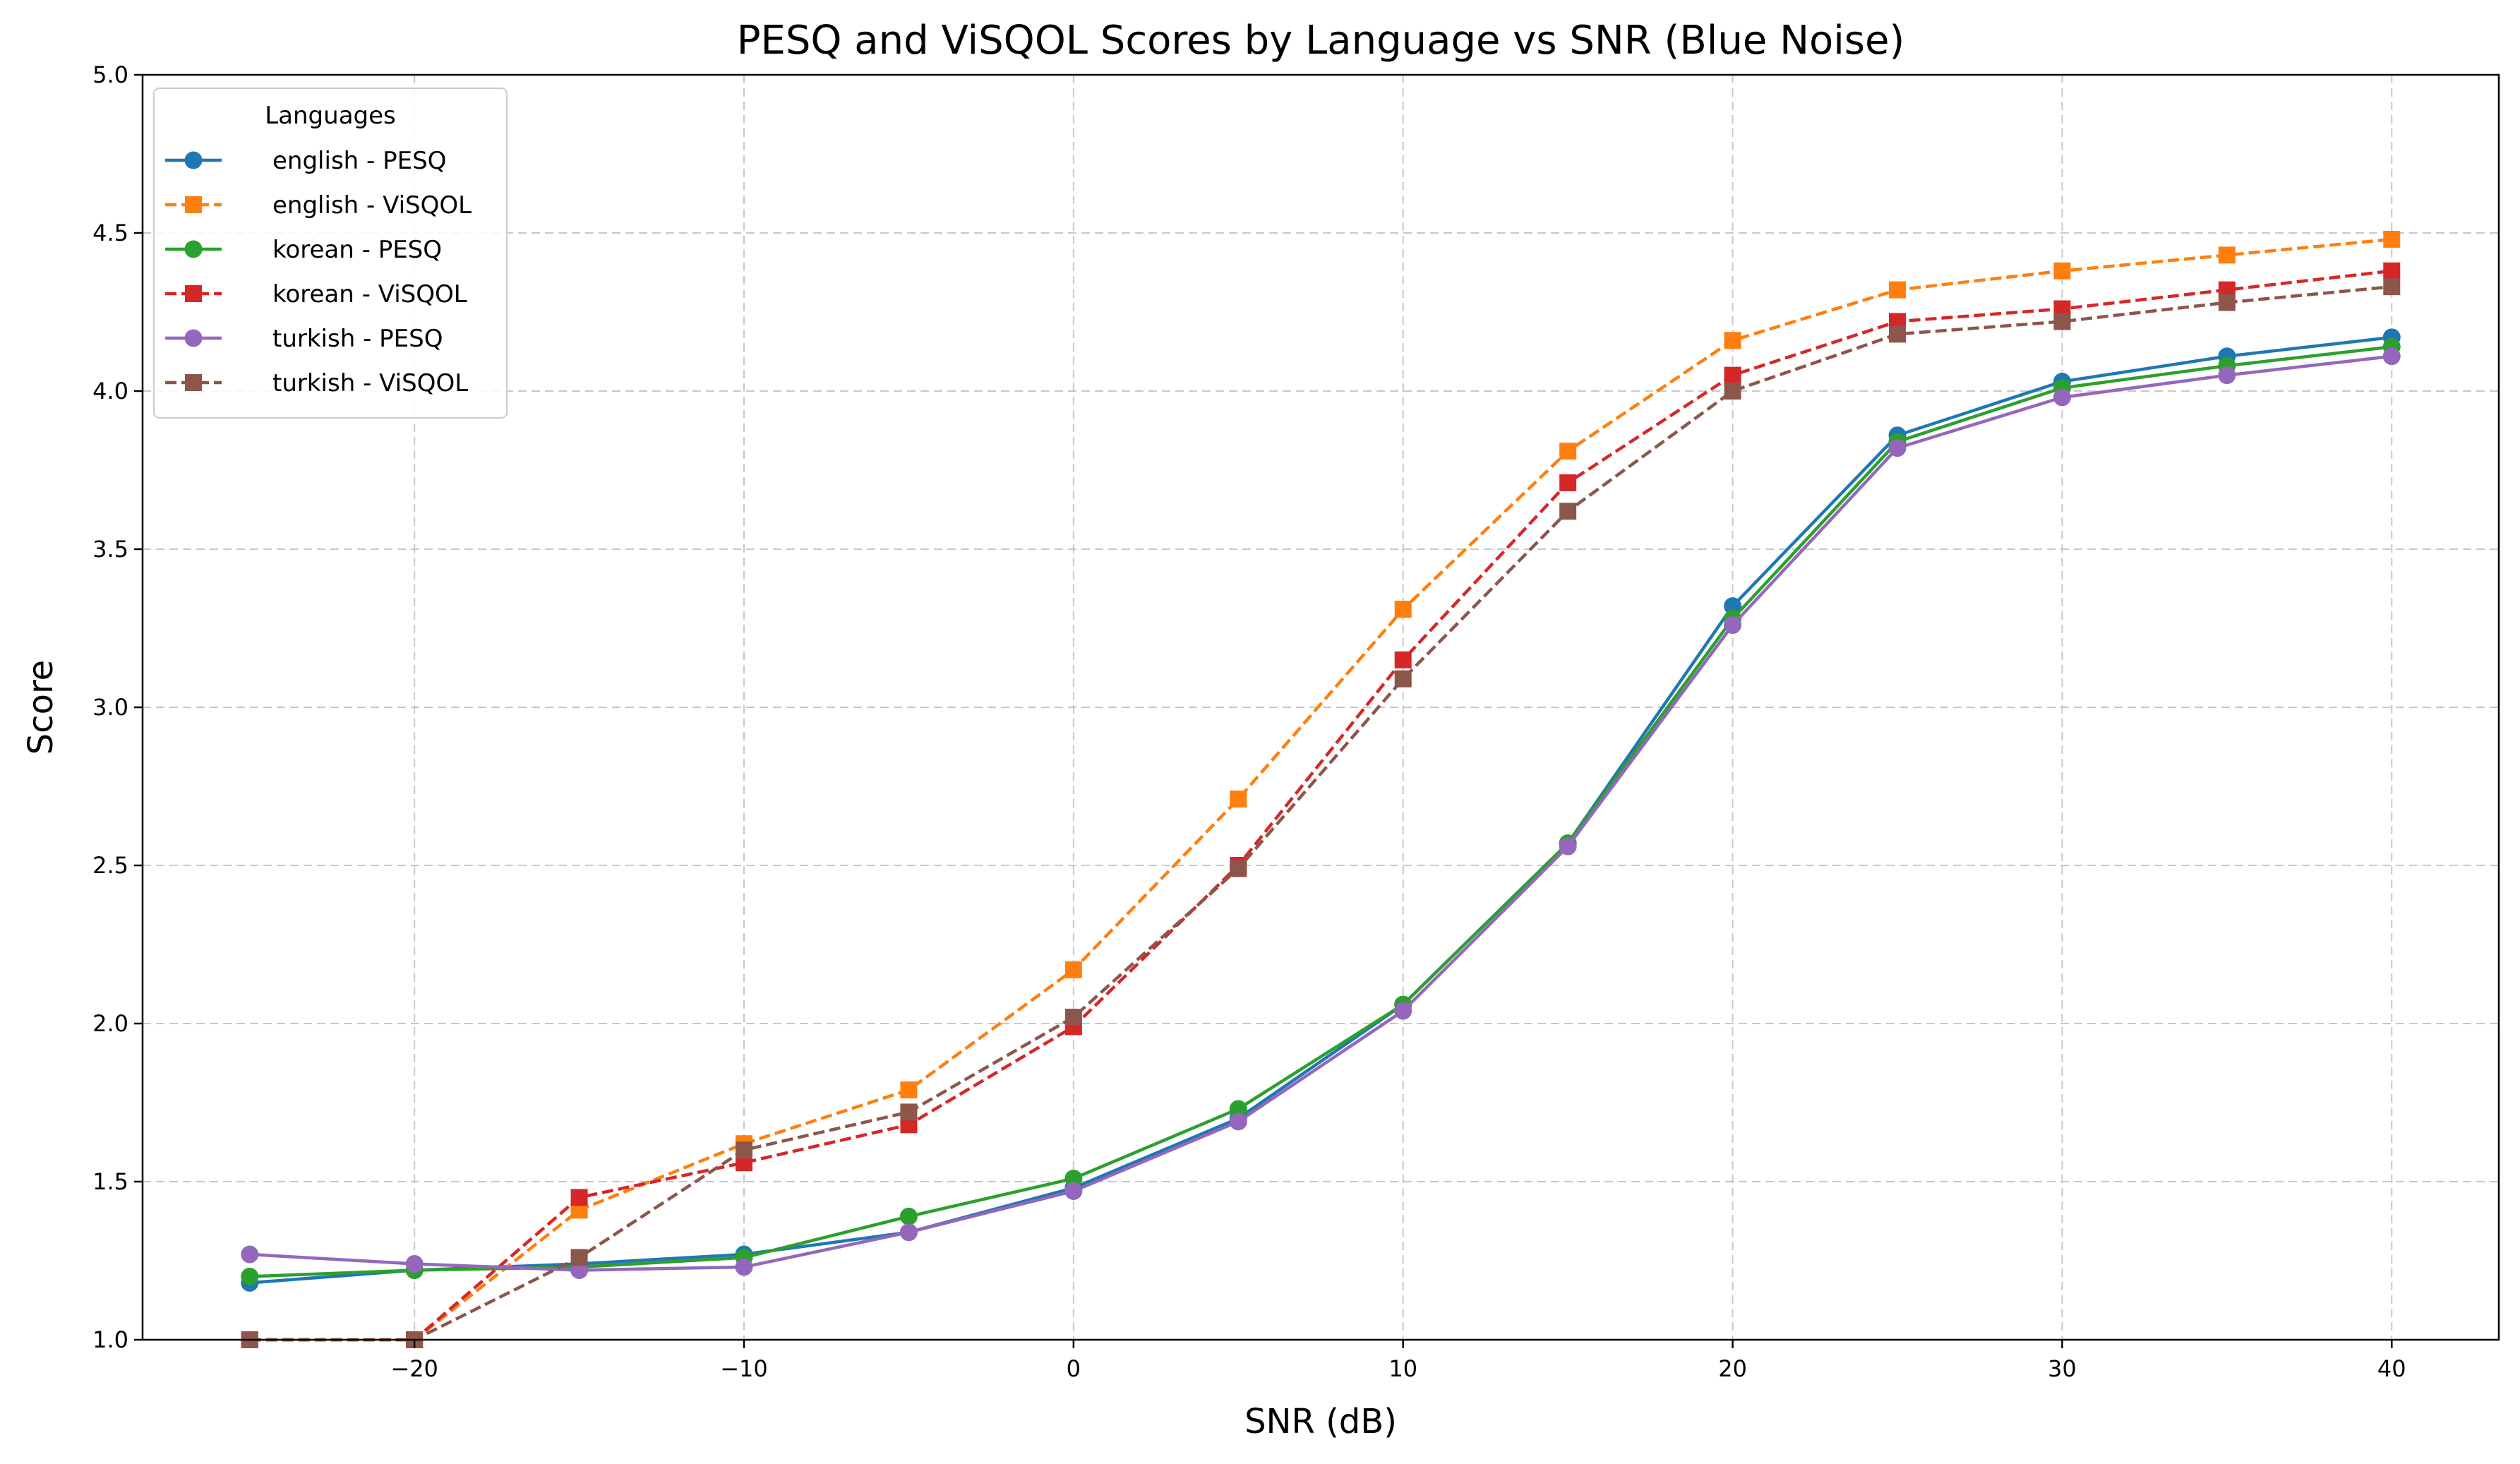  I want to click on x-tick-label: −20, so click(414, 1369).